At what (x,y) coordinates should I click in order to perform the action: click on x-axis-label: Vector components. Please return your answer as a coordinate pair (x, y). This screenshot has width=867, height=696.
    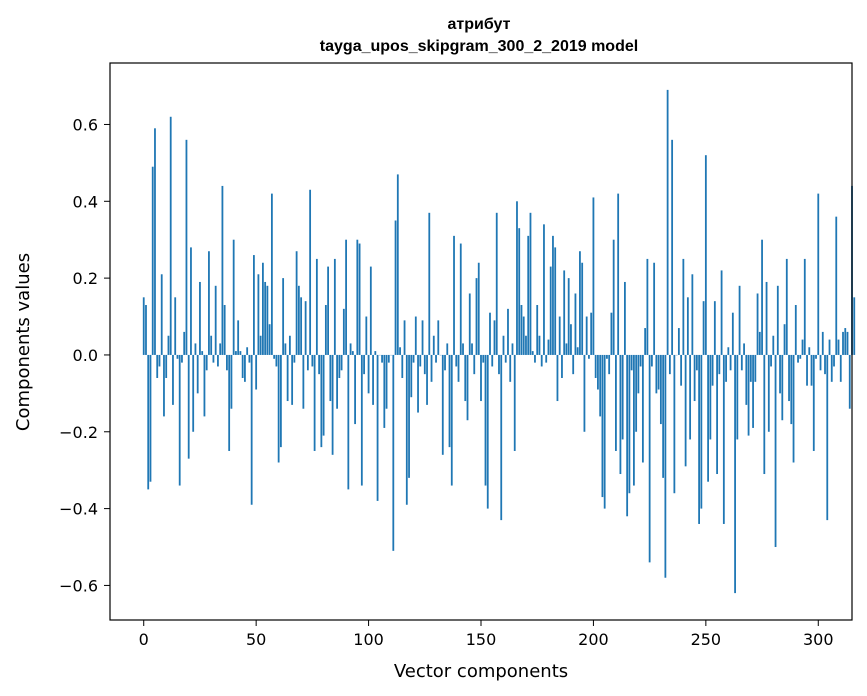
    Looking at the image, I should click on (481, 671).